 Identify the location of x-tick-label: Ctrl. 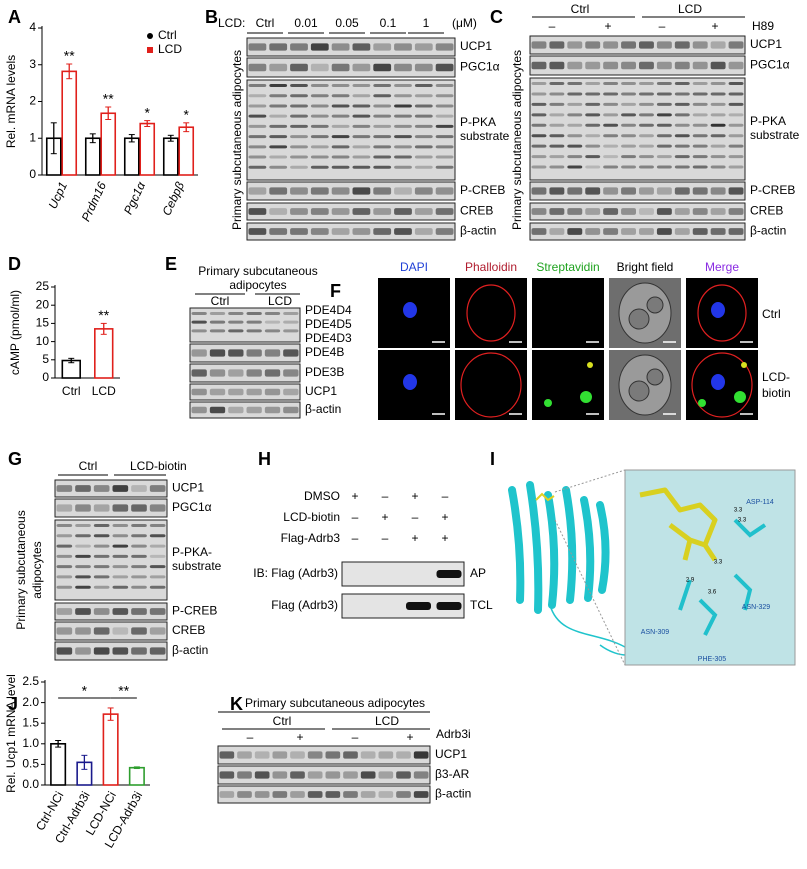
(71, 391).